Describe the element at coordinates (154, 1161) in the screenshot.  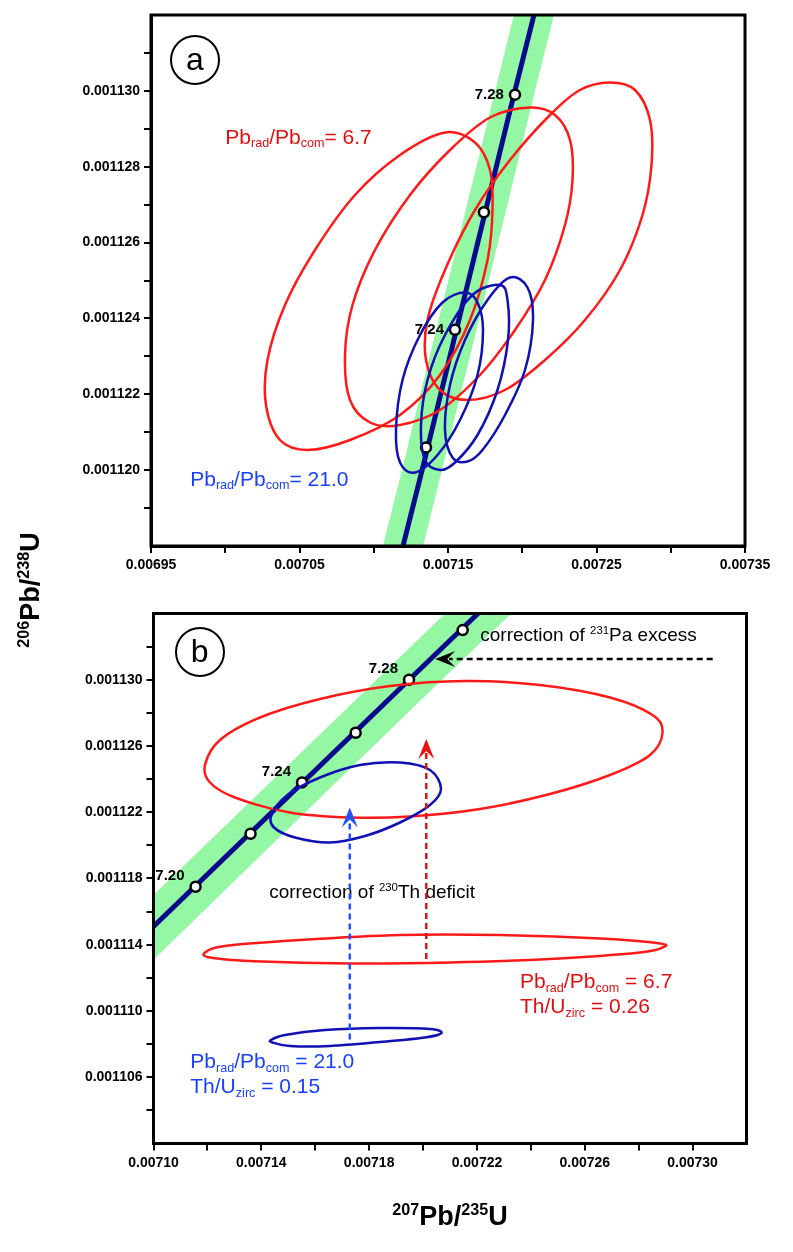
I see `x-tick-label: 0.00710` at that location.